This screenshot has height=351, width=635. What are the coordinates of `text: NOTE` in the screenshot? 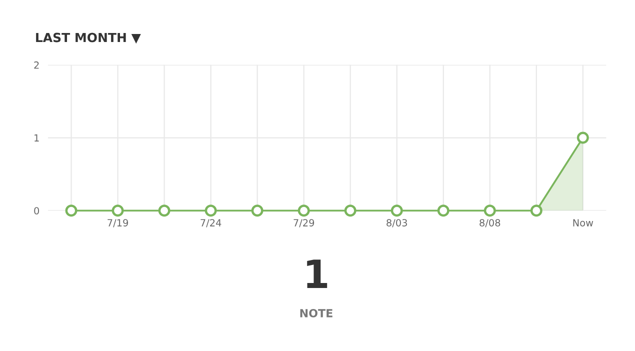 It's located at (316, 313).